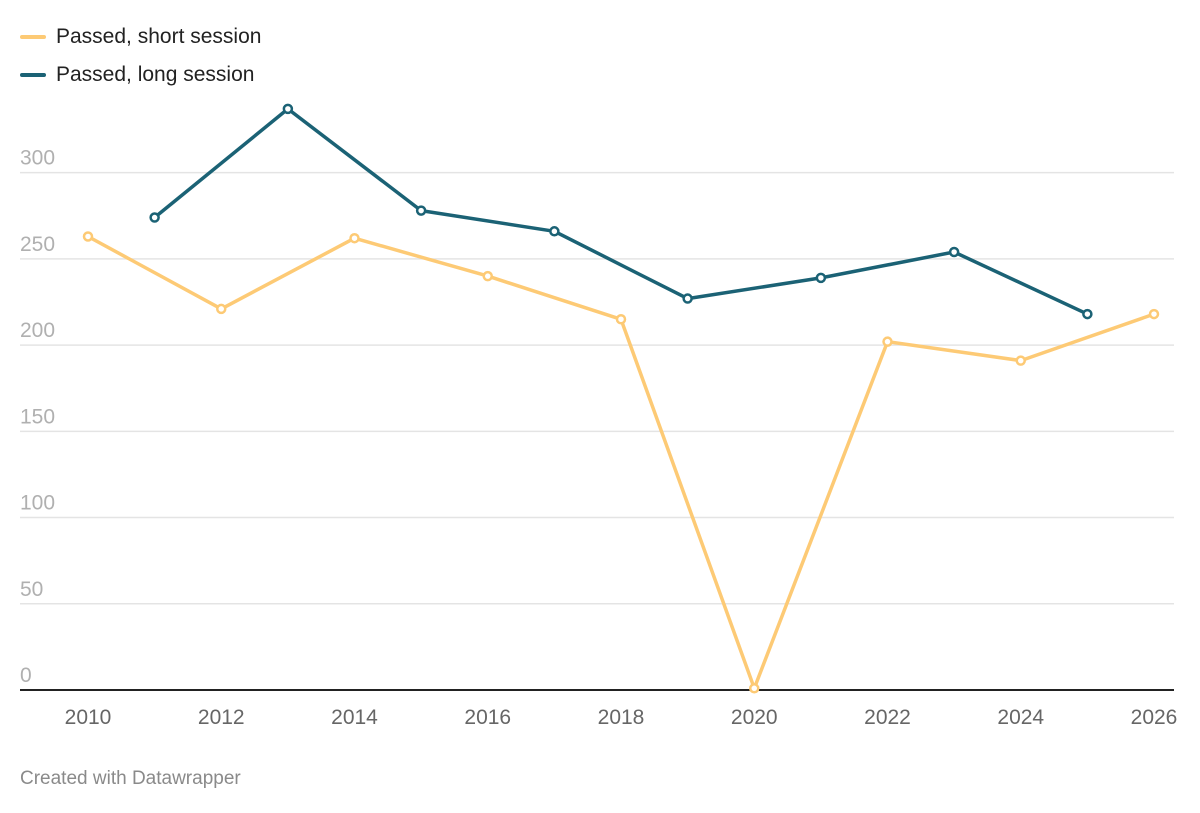  I want to click on series-1-point-2019, so click(687, 298).